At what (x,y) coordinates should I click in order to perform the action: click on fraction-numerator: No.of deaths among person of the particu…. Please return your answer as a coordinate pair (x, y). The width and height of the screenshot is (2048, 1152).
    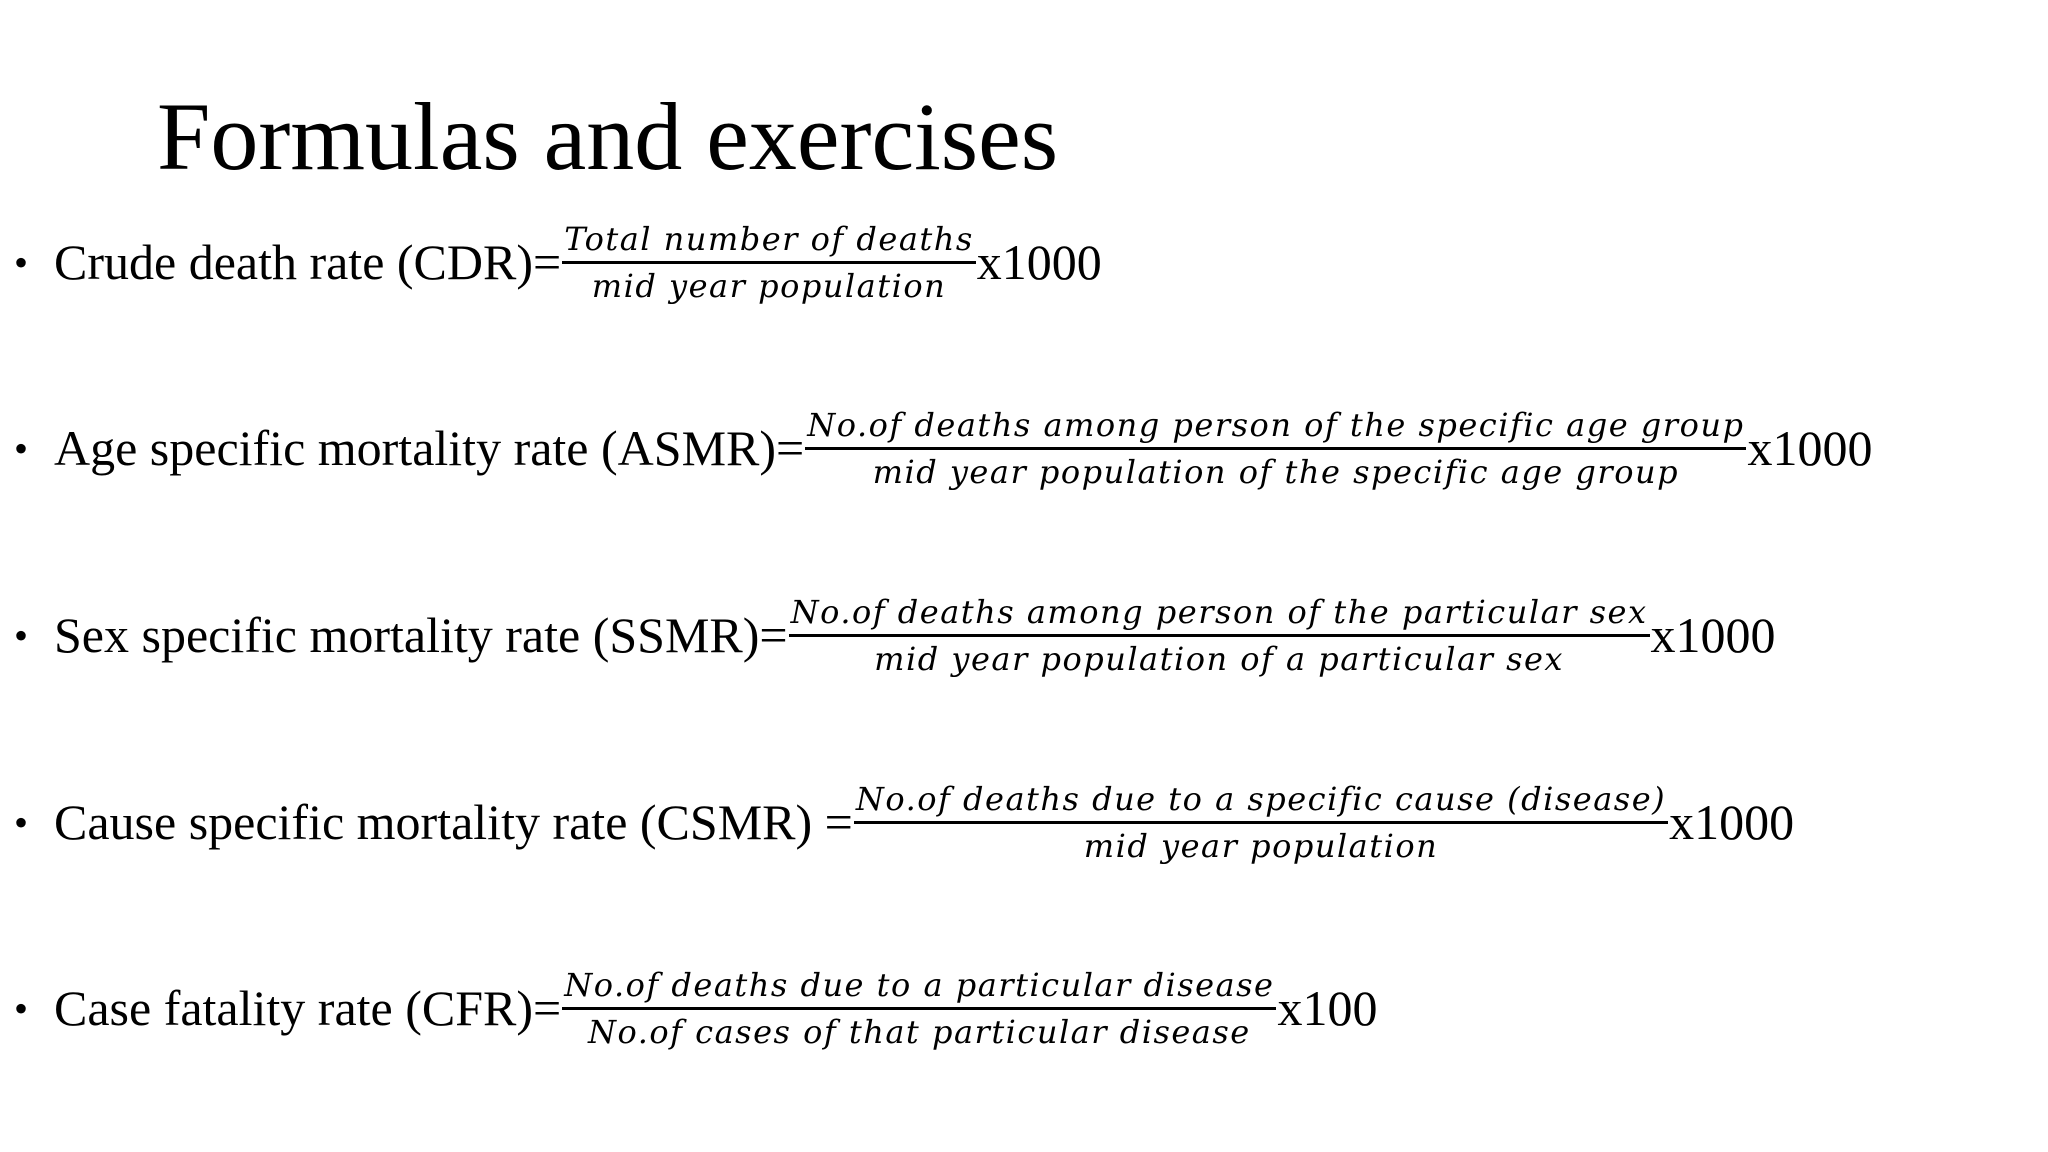
    Looking at the image, I should click on (1219, 611).